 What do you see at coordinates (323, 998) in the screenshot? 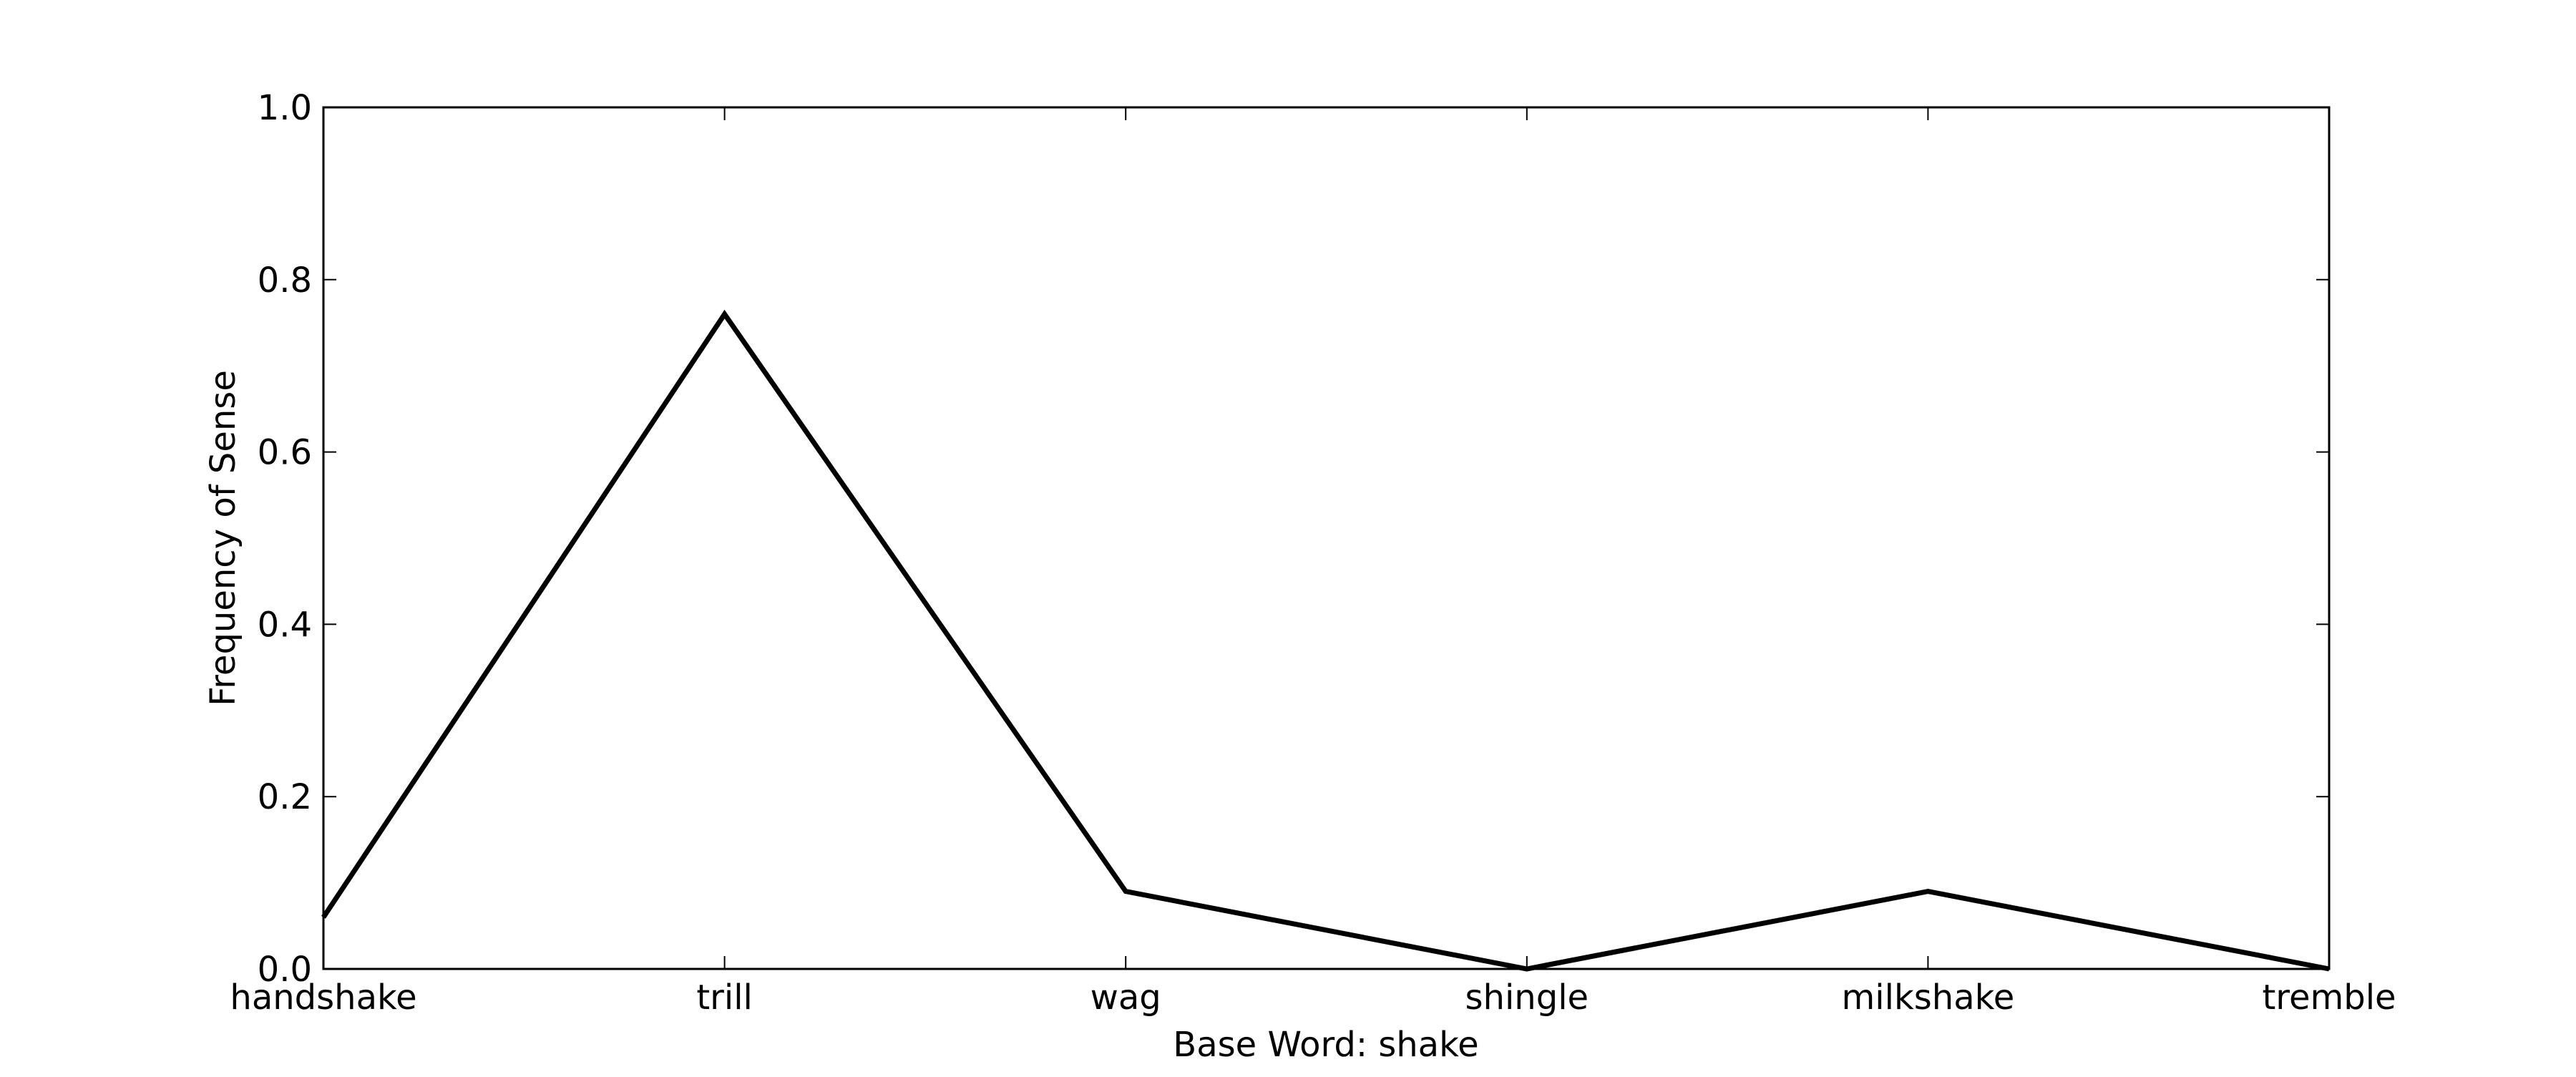
I see `x-tick-label: handshake` at bounding box center [323, 998].